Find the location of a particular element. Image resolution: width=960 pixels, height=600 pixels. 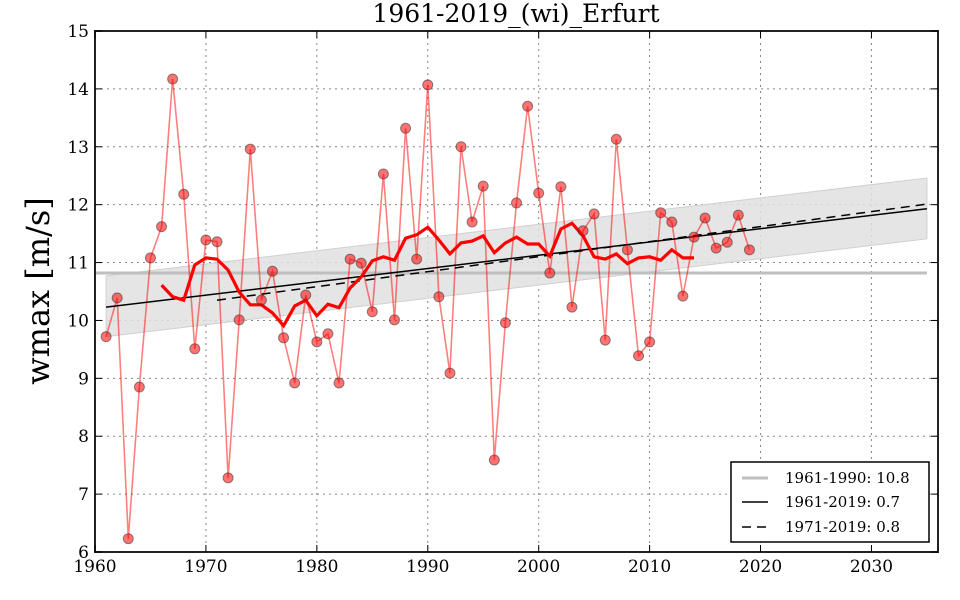

y-tick-label: 12 is located at coordinates (78, 206).